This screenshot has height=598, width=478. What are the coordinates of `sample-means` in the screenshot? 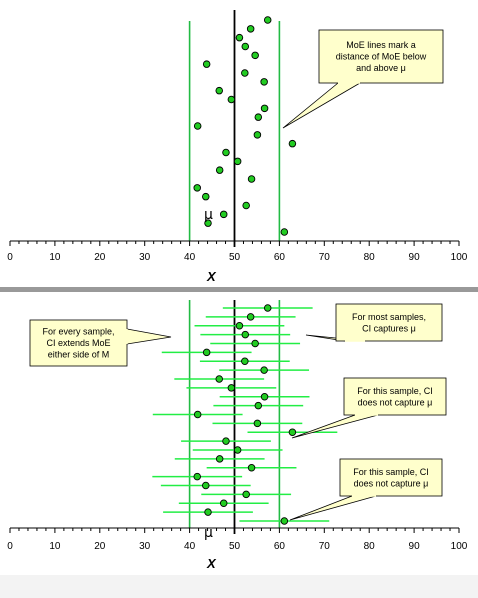 It's located at (245, 126).